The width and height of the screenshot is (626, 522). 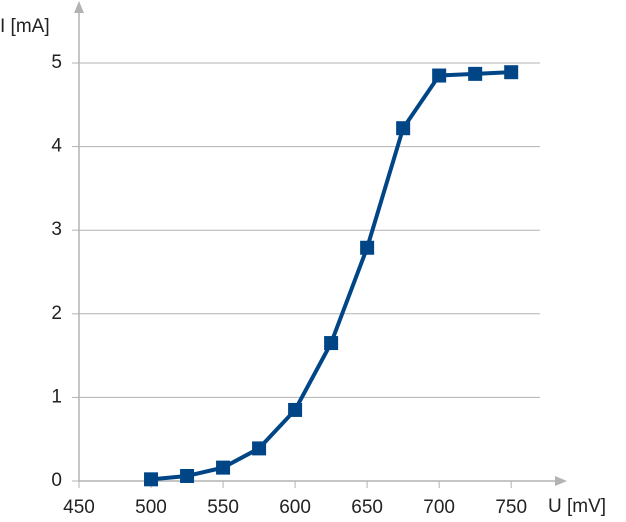 What do you see at coordinates (56, 313) in the screenshot?
I see `y-tick-label: 2` at bounding box center [56, 313].